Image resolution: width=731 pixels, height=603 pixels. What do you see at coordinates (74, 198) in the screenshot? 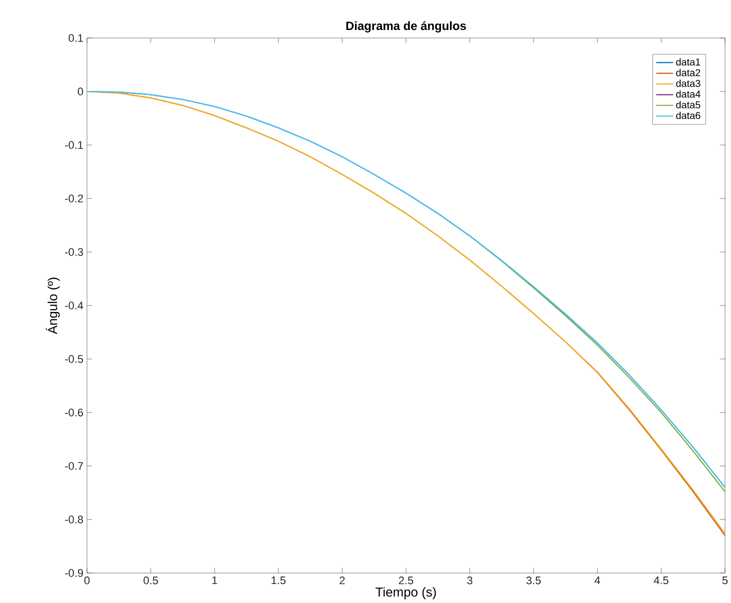
I see `y-tick-label: -0.2` at bounding box center [74, 198].